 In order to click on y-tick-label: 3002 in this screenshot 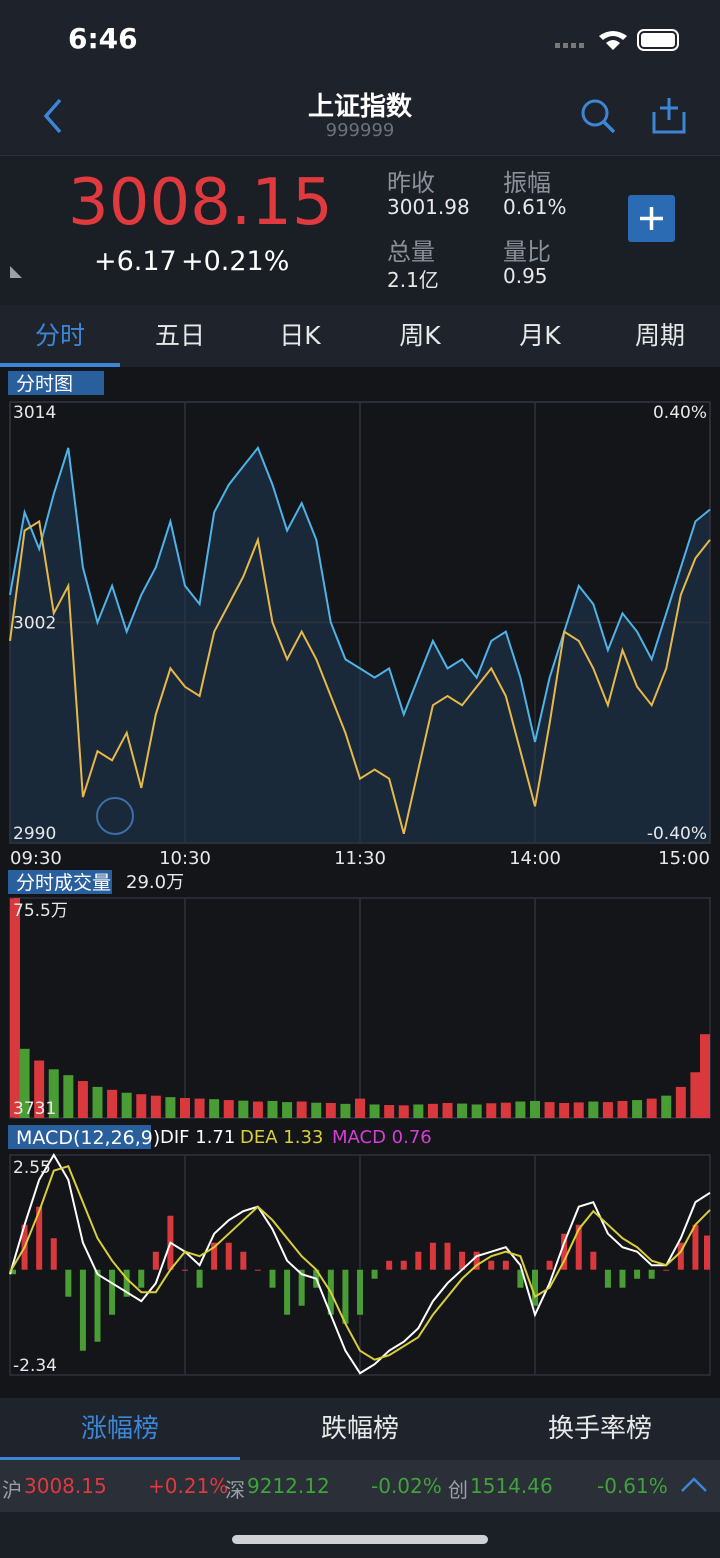, I will do `click(34, 624)`.